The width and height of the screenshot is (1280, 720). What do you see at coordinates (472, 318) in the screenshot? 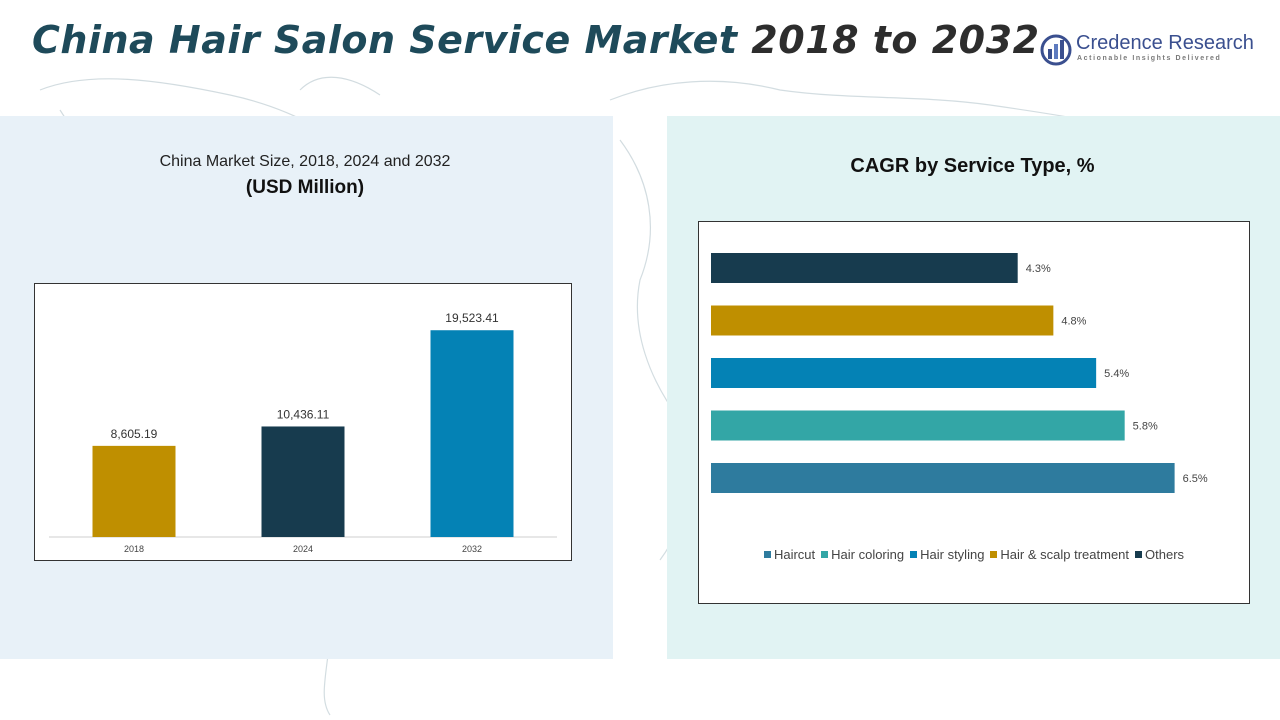
I see `data-label-2032: 19,523.41` at bounding box center [472, 318].